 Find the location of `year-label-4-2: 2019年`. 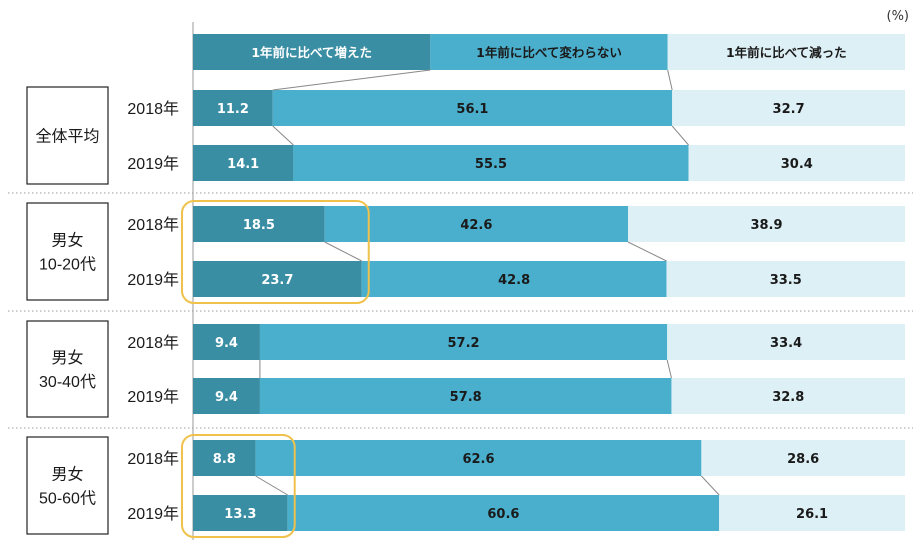

year-label-4-2: 2019年 is located at coordinates (153, 514).